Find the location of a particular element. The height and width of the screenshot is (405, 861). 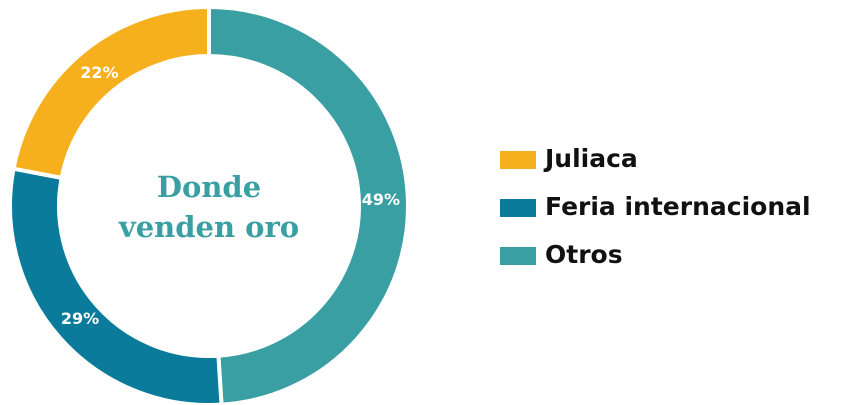

legend-label: Juliaca is located at coordinates (590, 158).